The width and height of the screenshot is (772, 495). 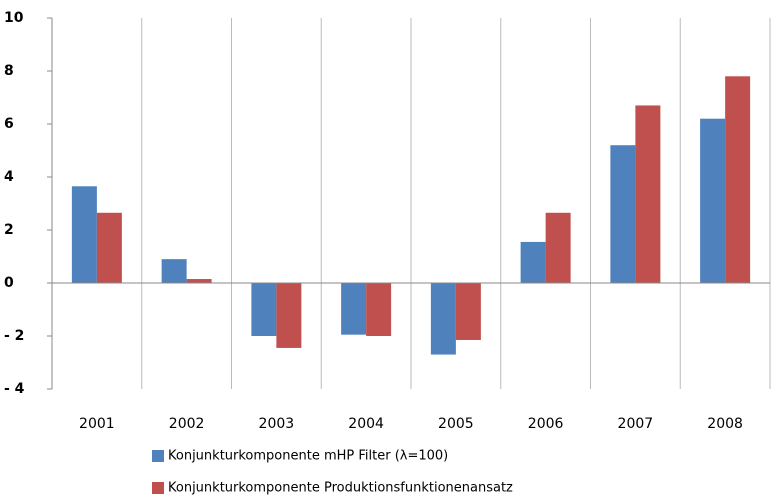 What do you see at coordinates (9, 71) in the screenshot?
I see `y-tick-label: 8` at bounding box center [9, 71].